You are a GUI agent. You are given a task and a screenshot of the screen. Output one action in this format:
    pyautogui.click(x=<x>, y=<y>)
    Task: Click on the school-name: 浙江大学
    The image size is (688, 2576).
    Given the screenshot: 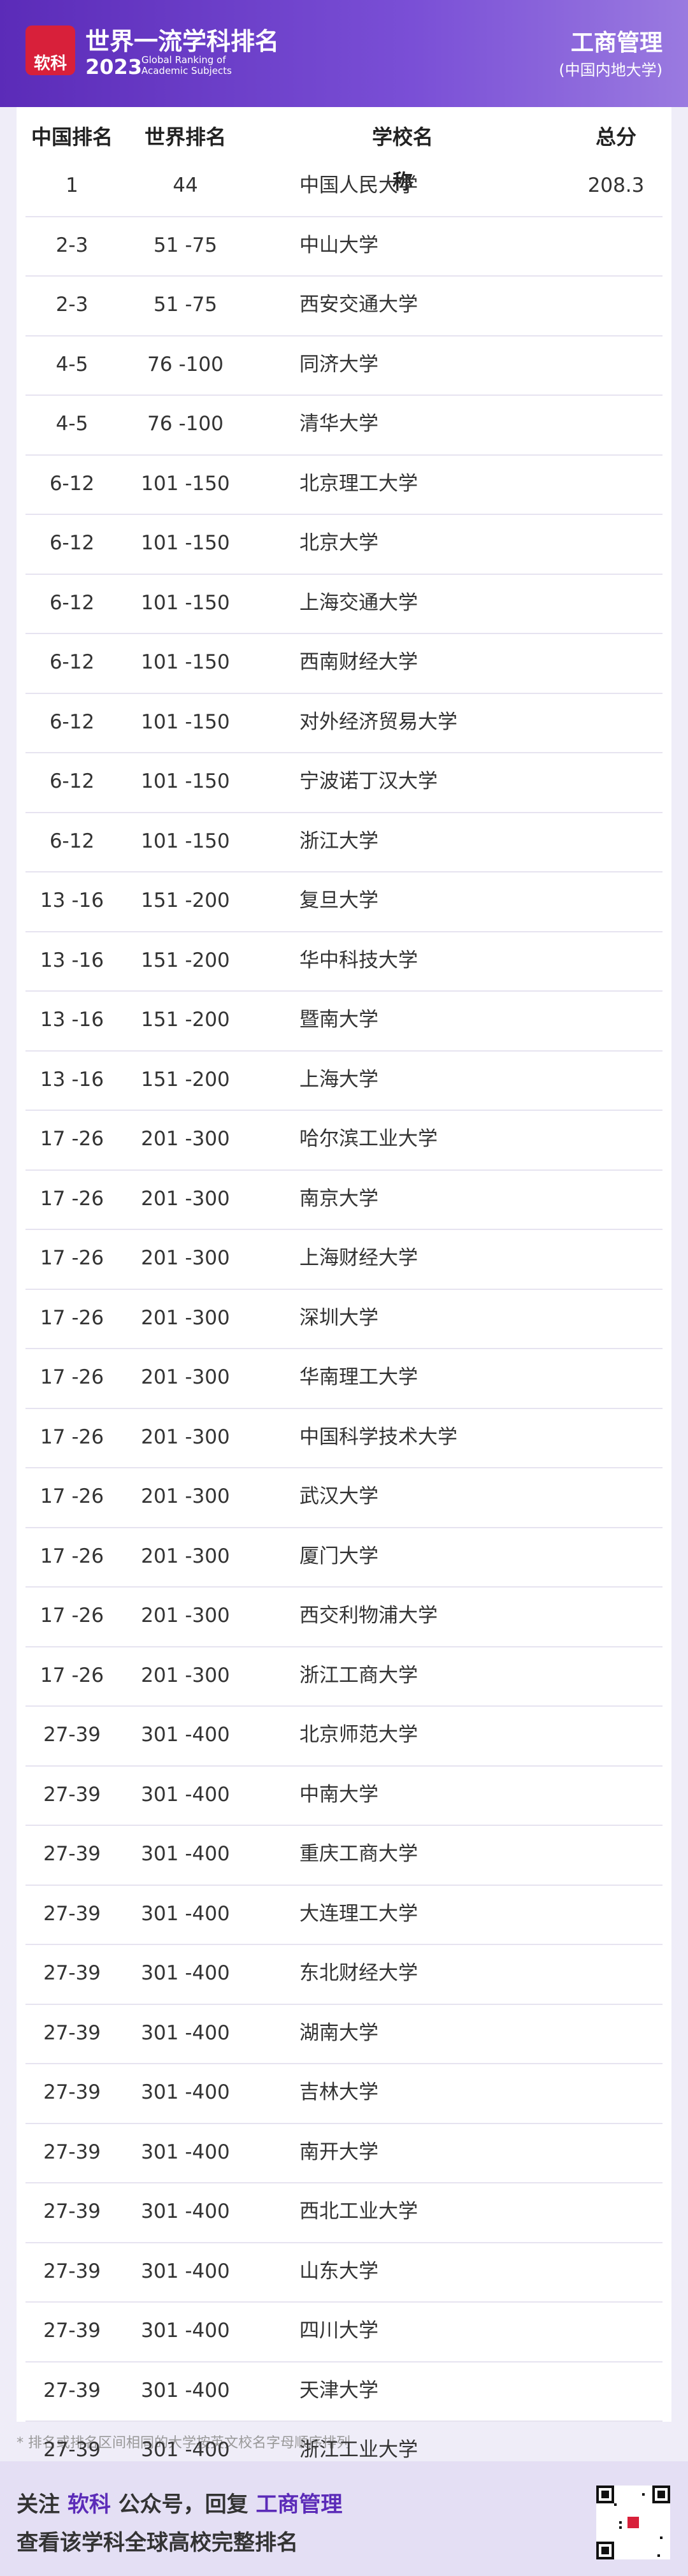 What is the action you would take?
    pyautogui.click(x=338, y=841)
    